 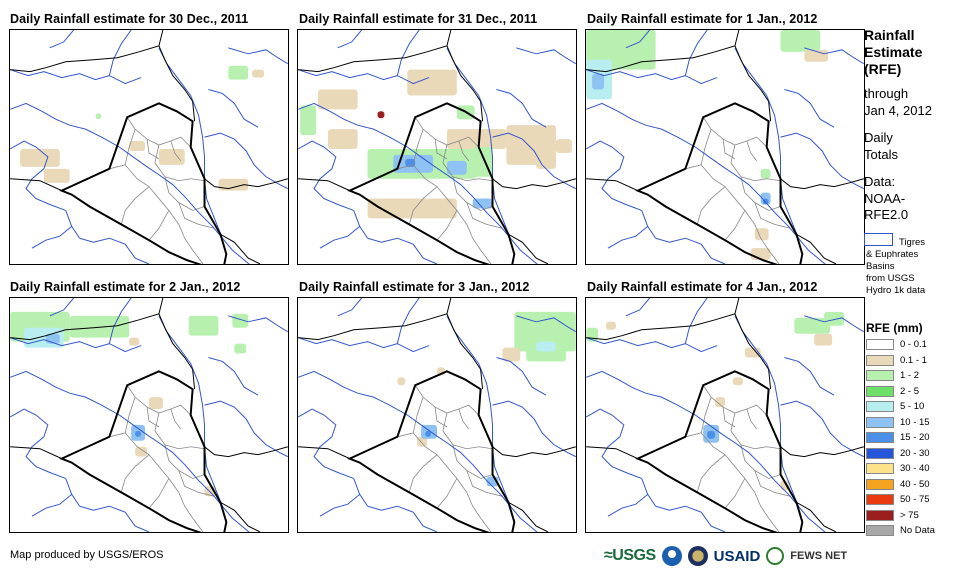 What do you see at coordinates (896, 290) in the screenshot?
I see `basin-legend-line5: Hydro 1k data` at bounding box center [896, 290].